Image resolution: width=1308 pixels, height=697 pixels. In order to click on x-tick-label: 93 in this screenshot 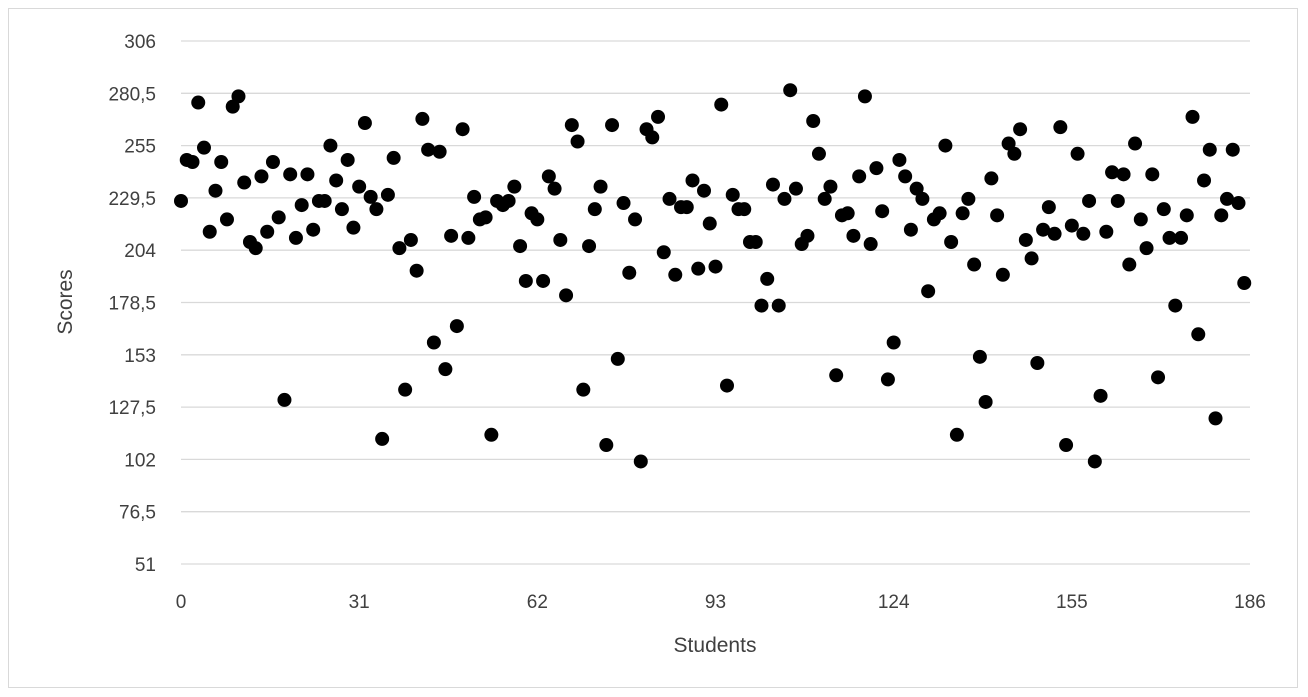, I will do `click(715, 602)`.